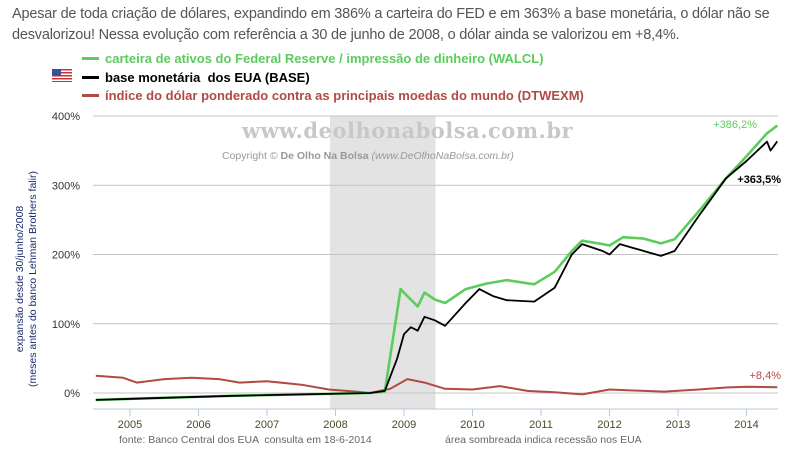 This screenshot has height=450, width=800. Describe the element at coordinates (678, 425) in the screenshot. I see `x-tick-label: 2013` at that location.